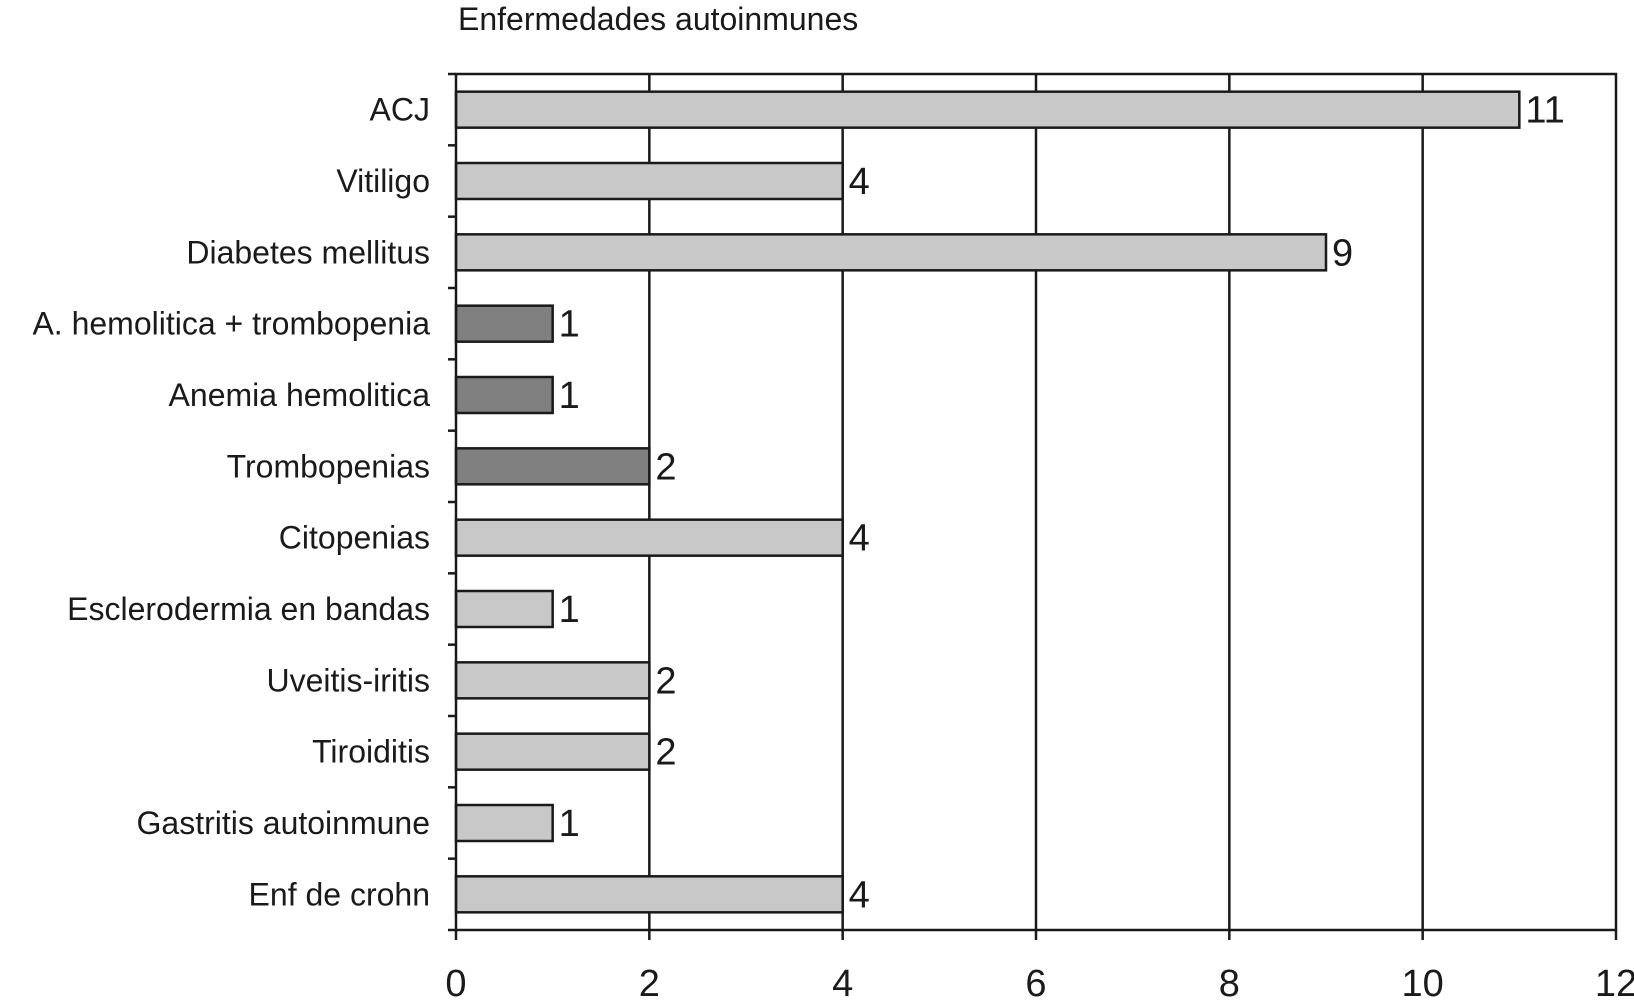 This screenshot has width=1634, height=1008. I want to click on category-label: Gastritis autoinmune, so click(283, 823).